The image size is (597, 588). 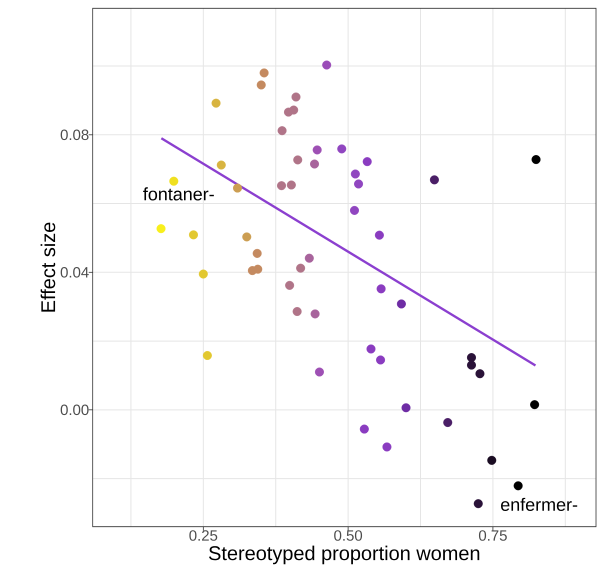 What do you see at coordinates (344, 555) in the screenshot?
I see `x-axis-title: Stereotyped proportion women` at bounding box center [344, 555].